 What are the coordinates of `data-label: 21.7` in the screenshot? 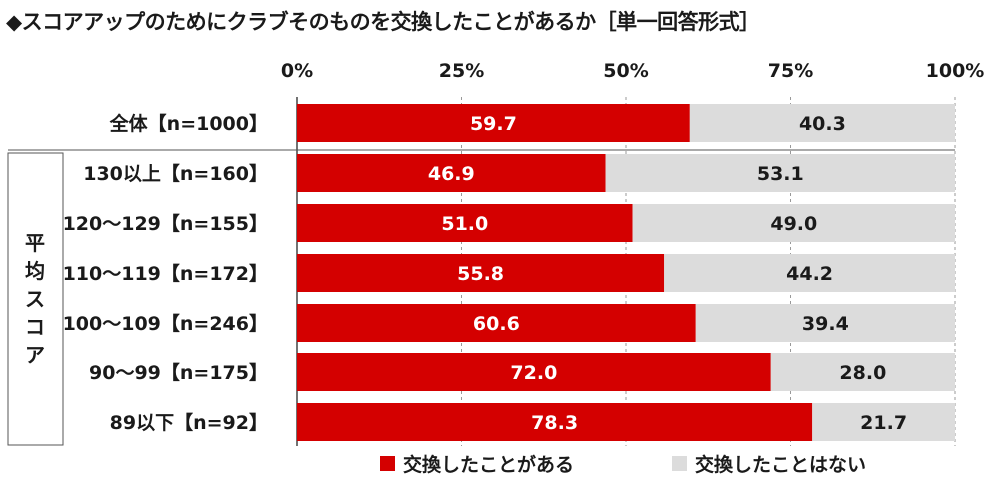 It's located at (883, 423).